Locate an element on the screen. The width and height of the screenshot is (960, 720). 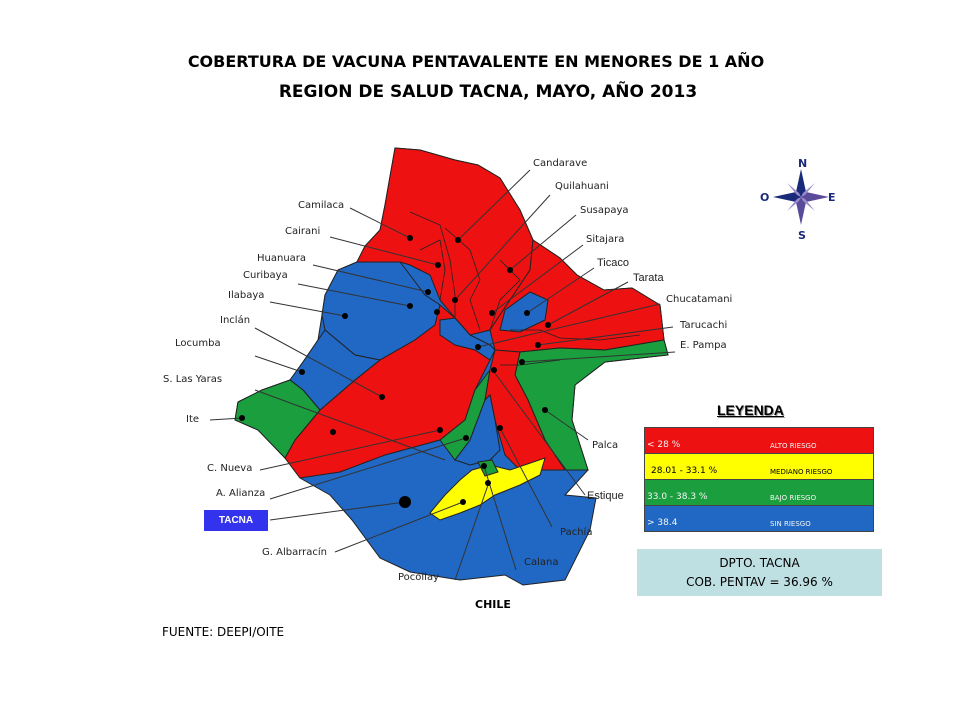
legend-row-sin: > 38.4 SIN RIESGO is located at coordinates (759, 518).